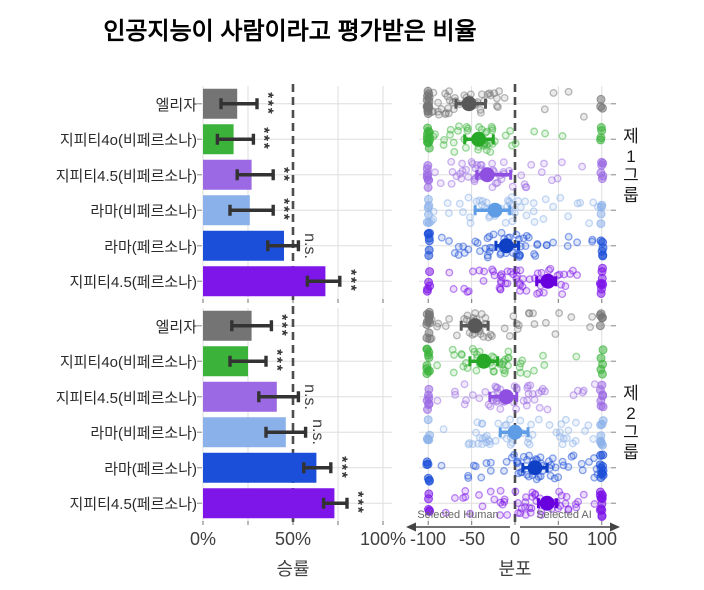  Describe the element at coordinates (128, 362) in the screenshot. I see `category-label: 지피티4o(비페르소나)` at that location.